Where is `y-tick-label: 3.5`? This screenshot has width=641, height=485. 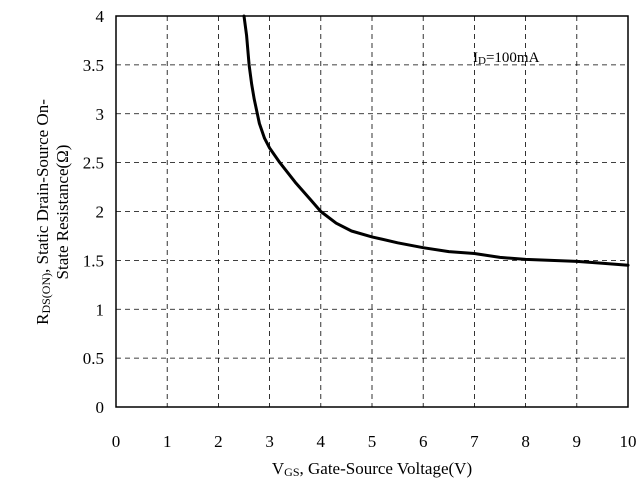 y-tick-label: 3.5 is located at coordinates (93, 65).